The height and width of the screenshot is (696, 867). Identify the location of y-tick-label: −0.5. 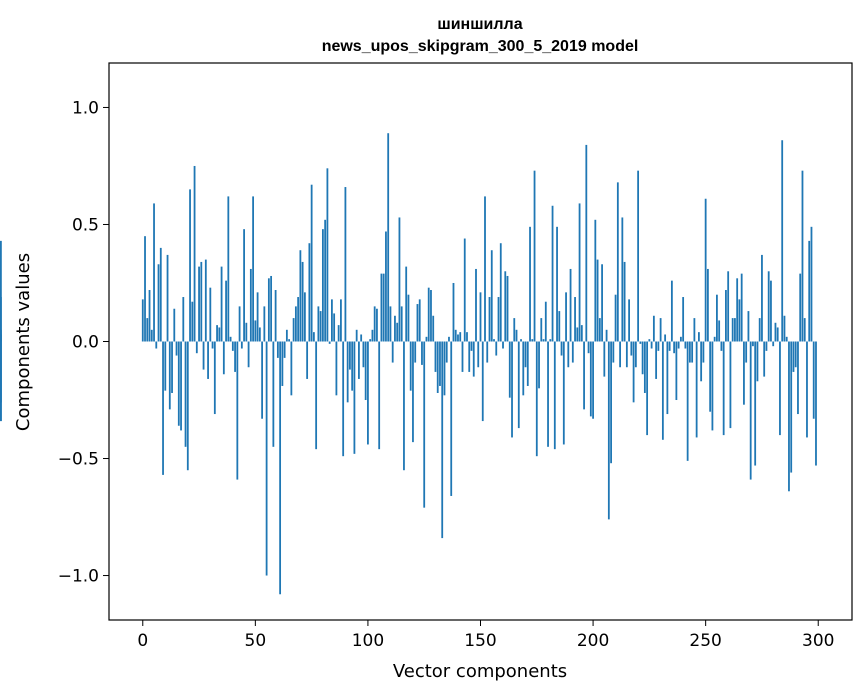
(78, 460).